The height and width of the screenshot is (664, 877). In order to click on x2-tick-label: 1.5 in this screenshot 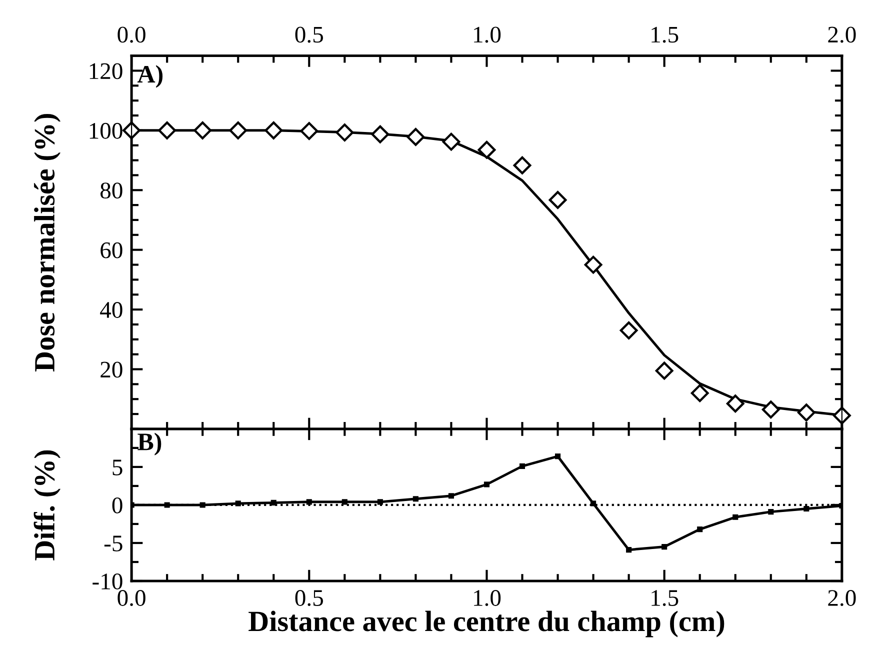, I will do `click(665, 34)`.